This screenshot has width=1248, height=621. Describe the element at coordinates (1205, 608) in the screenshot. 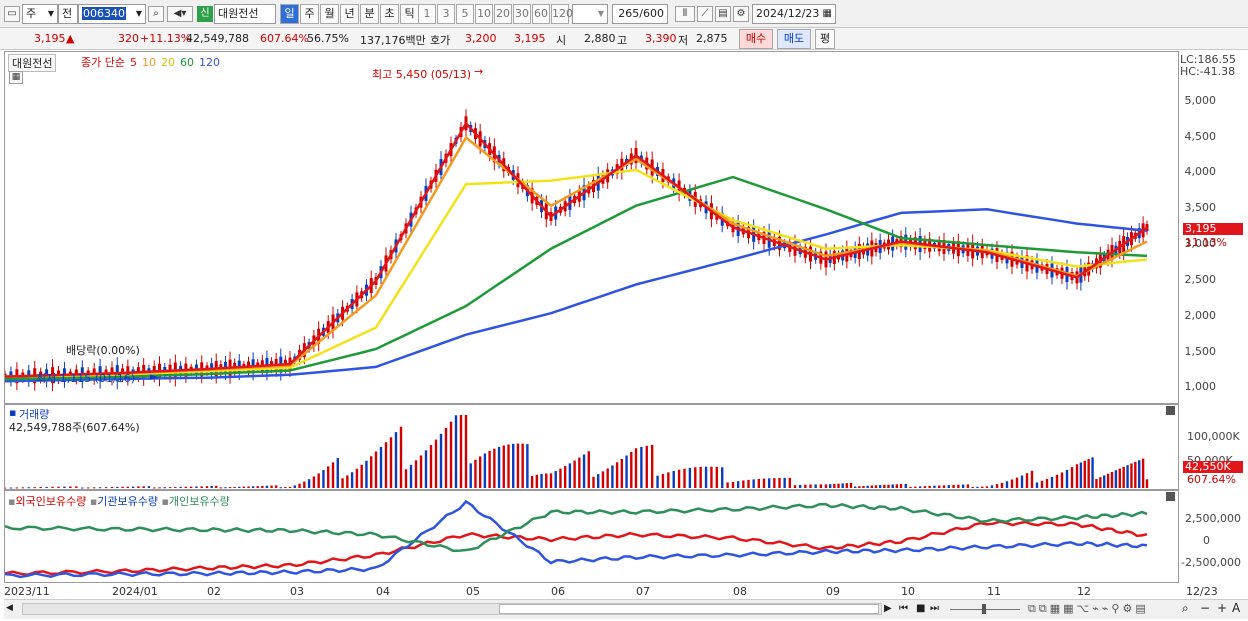

I see `zoom-out-icon: −` at that location.